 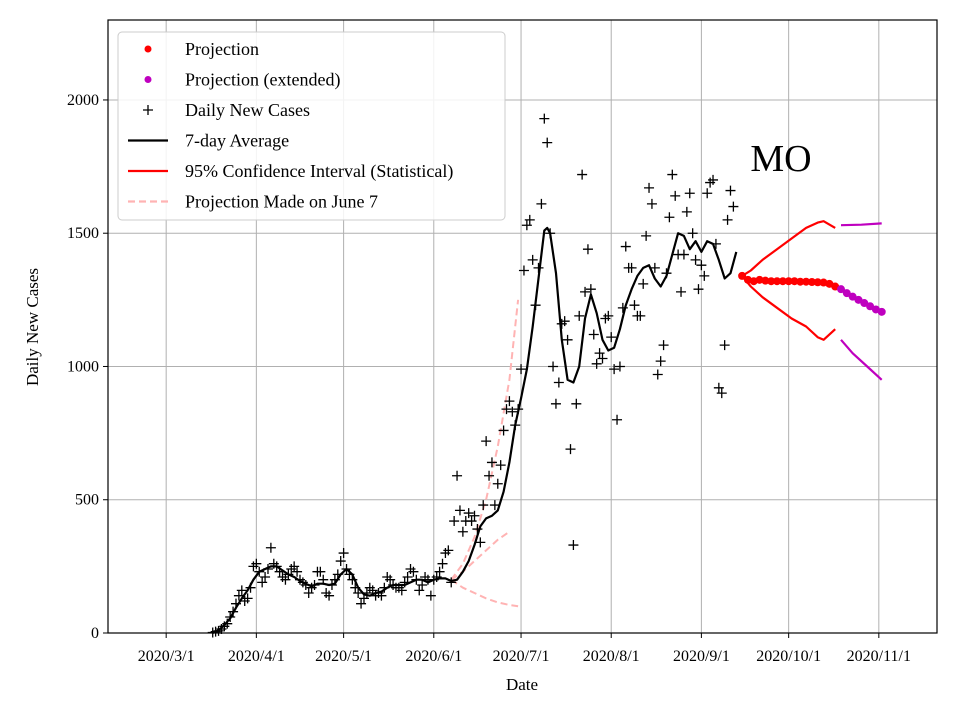 What do you see at coordinates (343, 656) in the screenshot?
I see `x-tick-label: 2020/5/1` at bounding box center [343, 656].